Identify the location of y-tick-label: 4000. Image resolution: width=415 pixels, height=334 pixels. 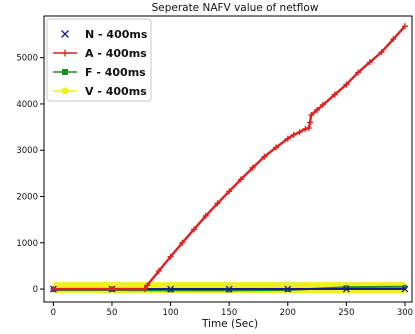
(27, 105).